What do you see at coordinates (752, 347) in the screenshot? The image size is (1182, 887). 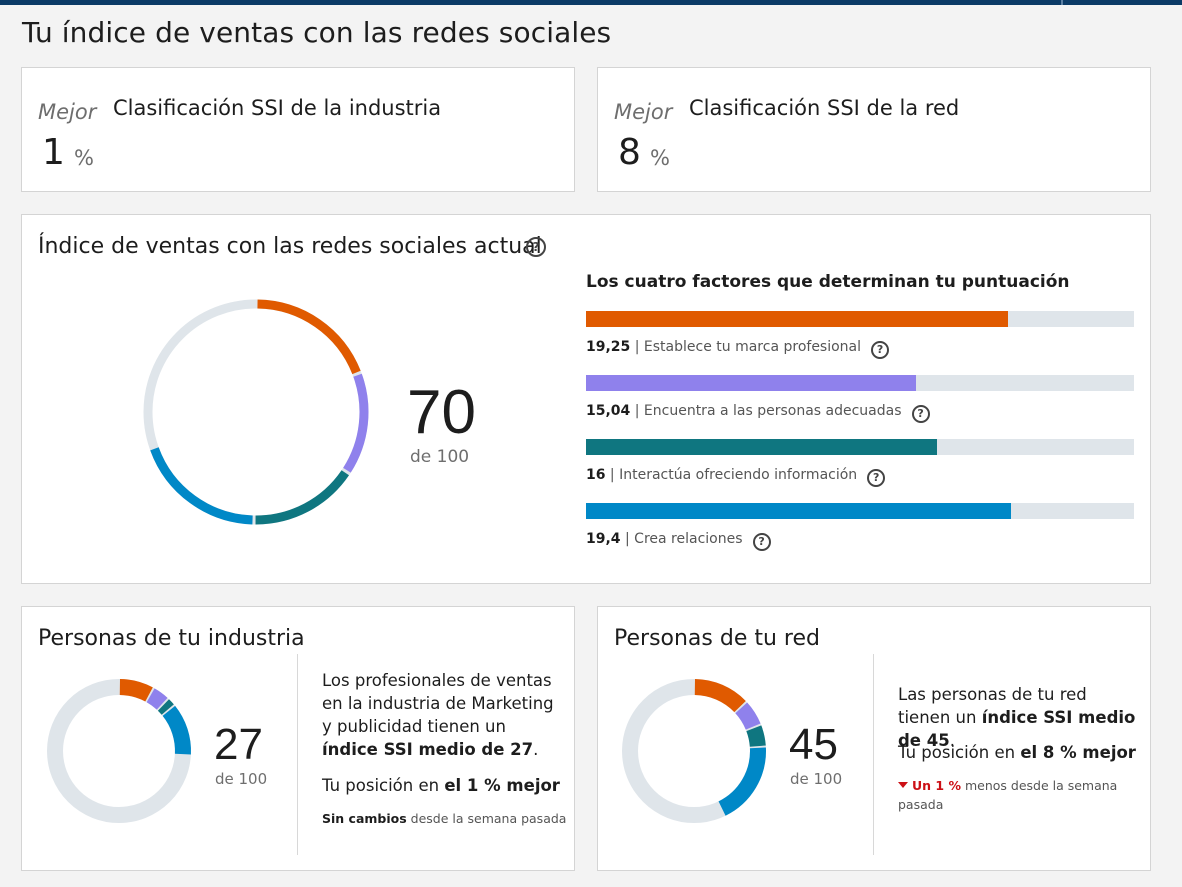 I see `factor-name-1: Establece tu marca profesional` at bounding box center [752, 347].